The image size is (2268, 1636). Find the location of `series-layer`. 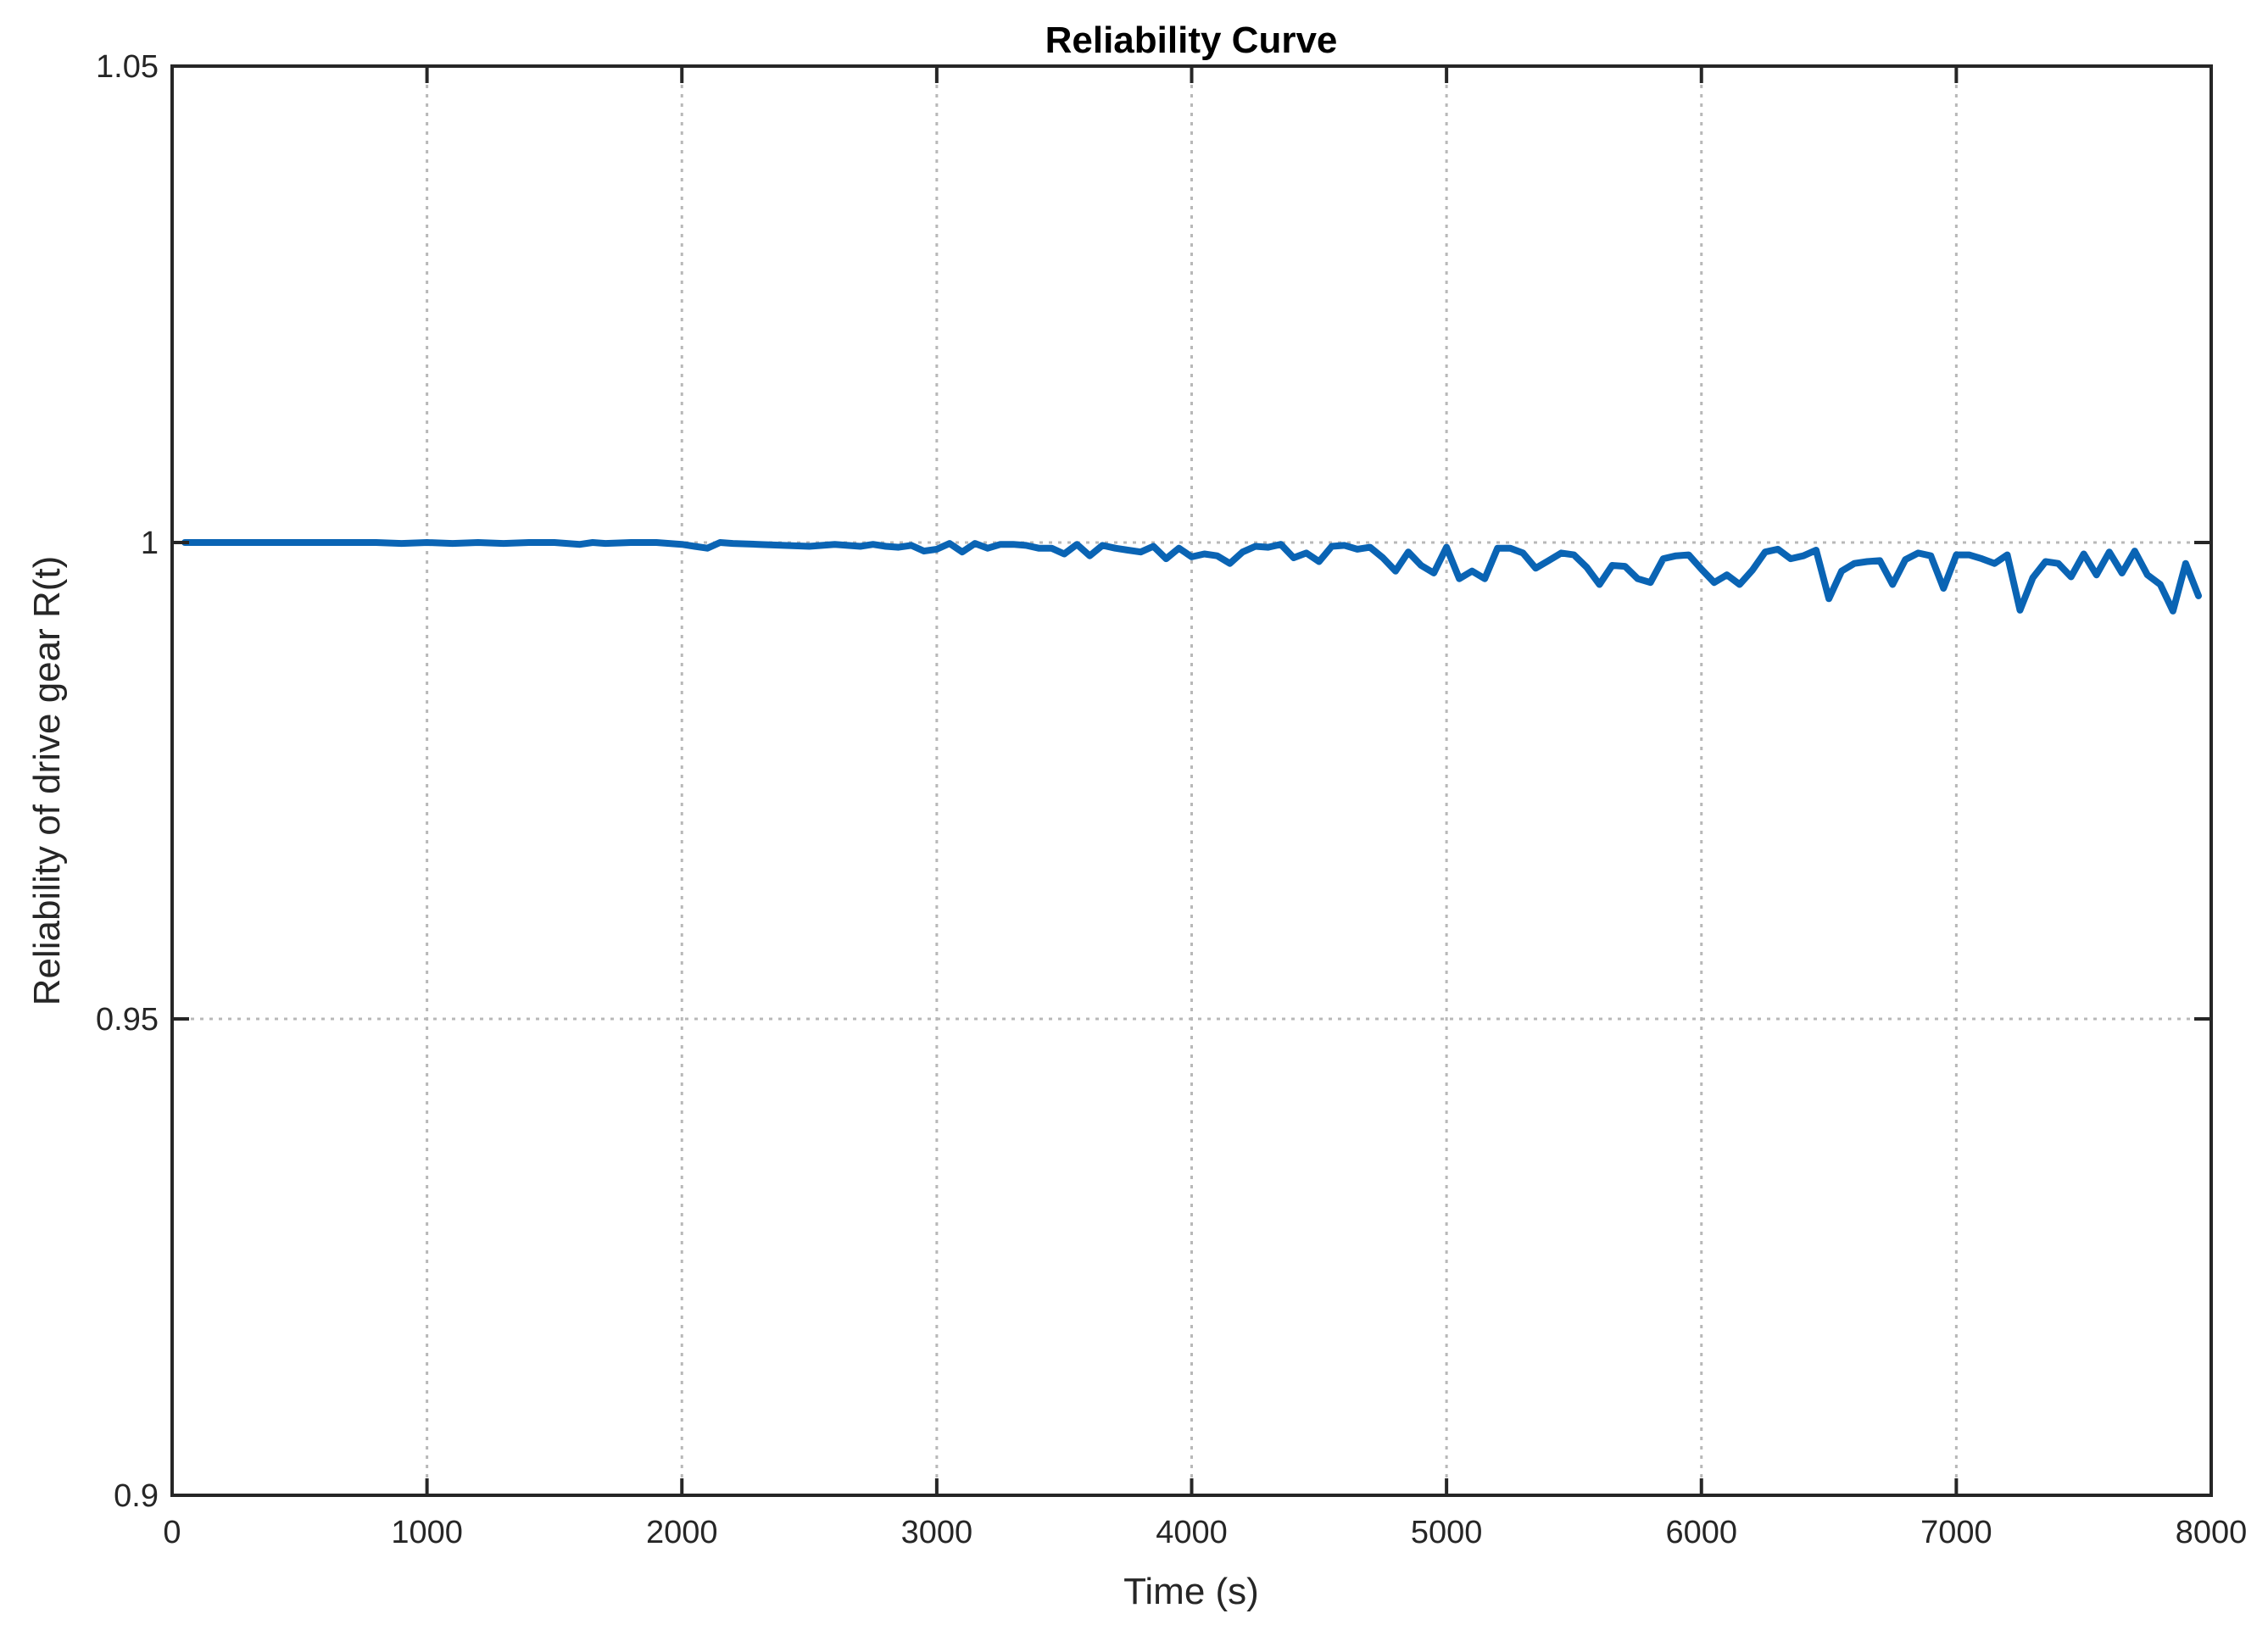

series-layer is located at coordinates (1191, 577).